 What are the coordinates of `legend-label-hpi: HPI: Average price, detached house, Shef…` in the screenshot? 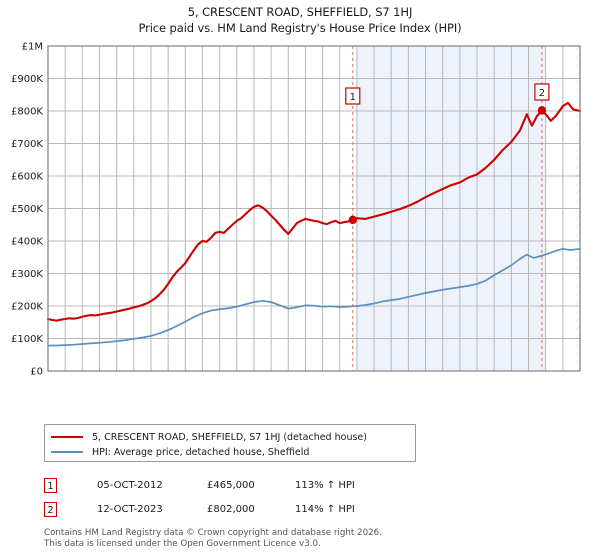 It's located at (201, 452).